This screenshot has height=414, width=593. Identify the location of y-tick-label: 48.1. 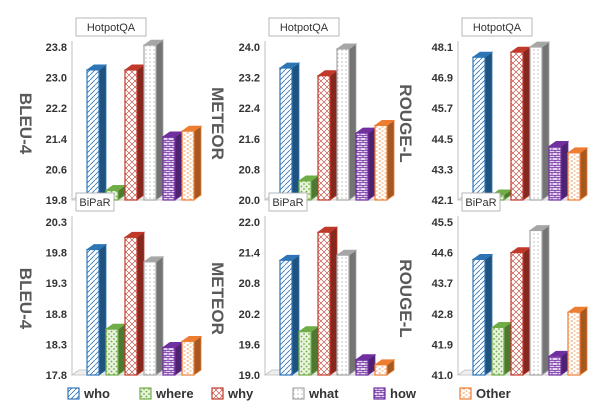
(442, 48).